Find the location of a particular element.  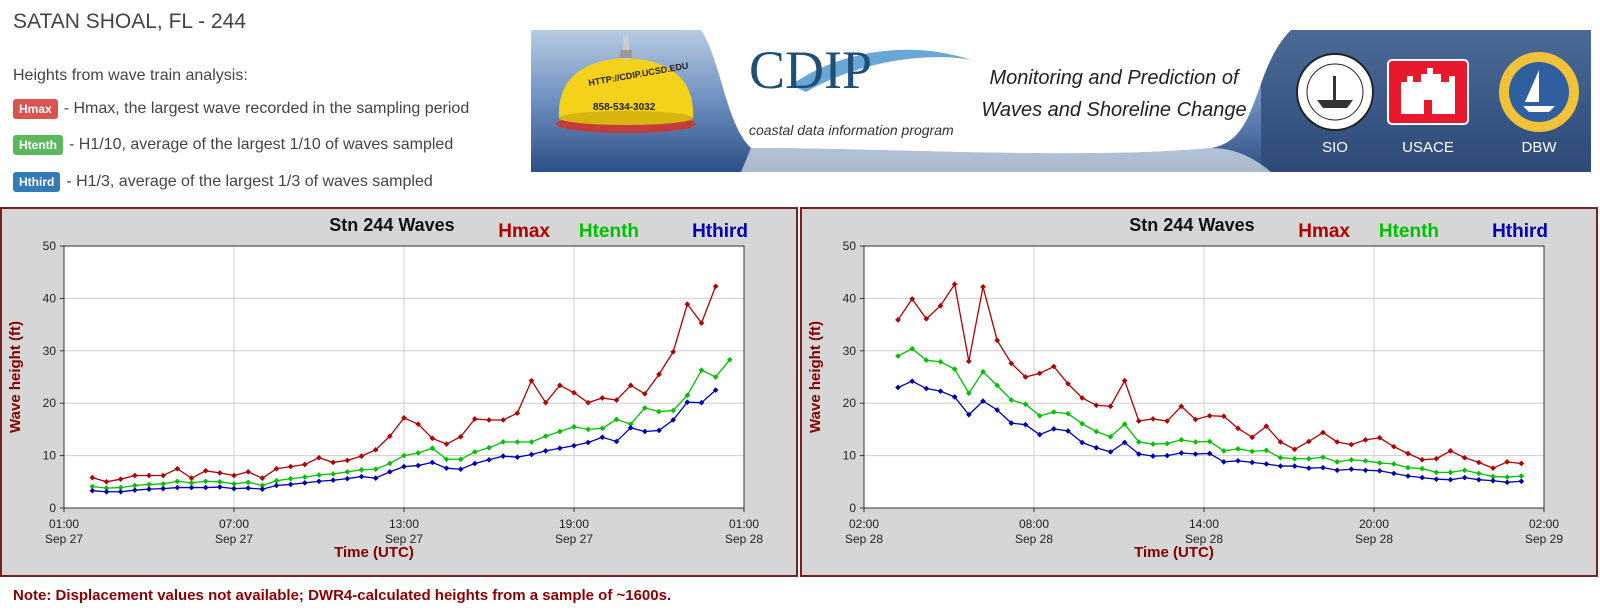

hthird-badge: Hthird is located at coordinates (37, 182).